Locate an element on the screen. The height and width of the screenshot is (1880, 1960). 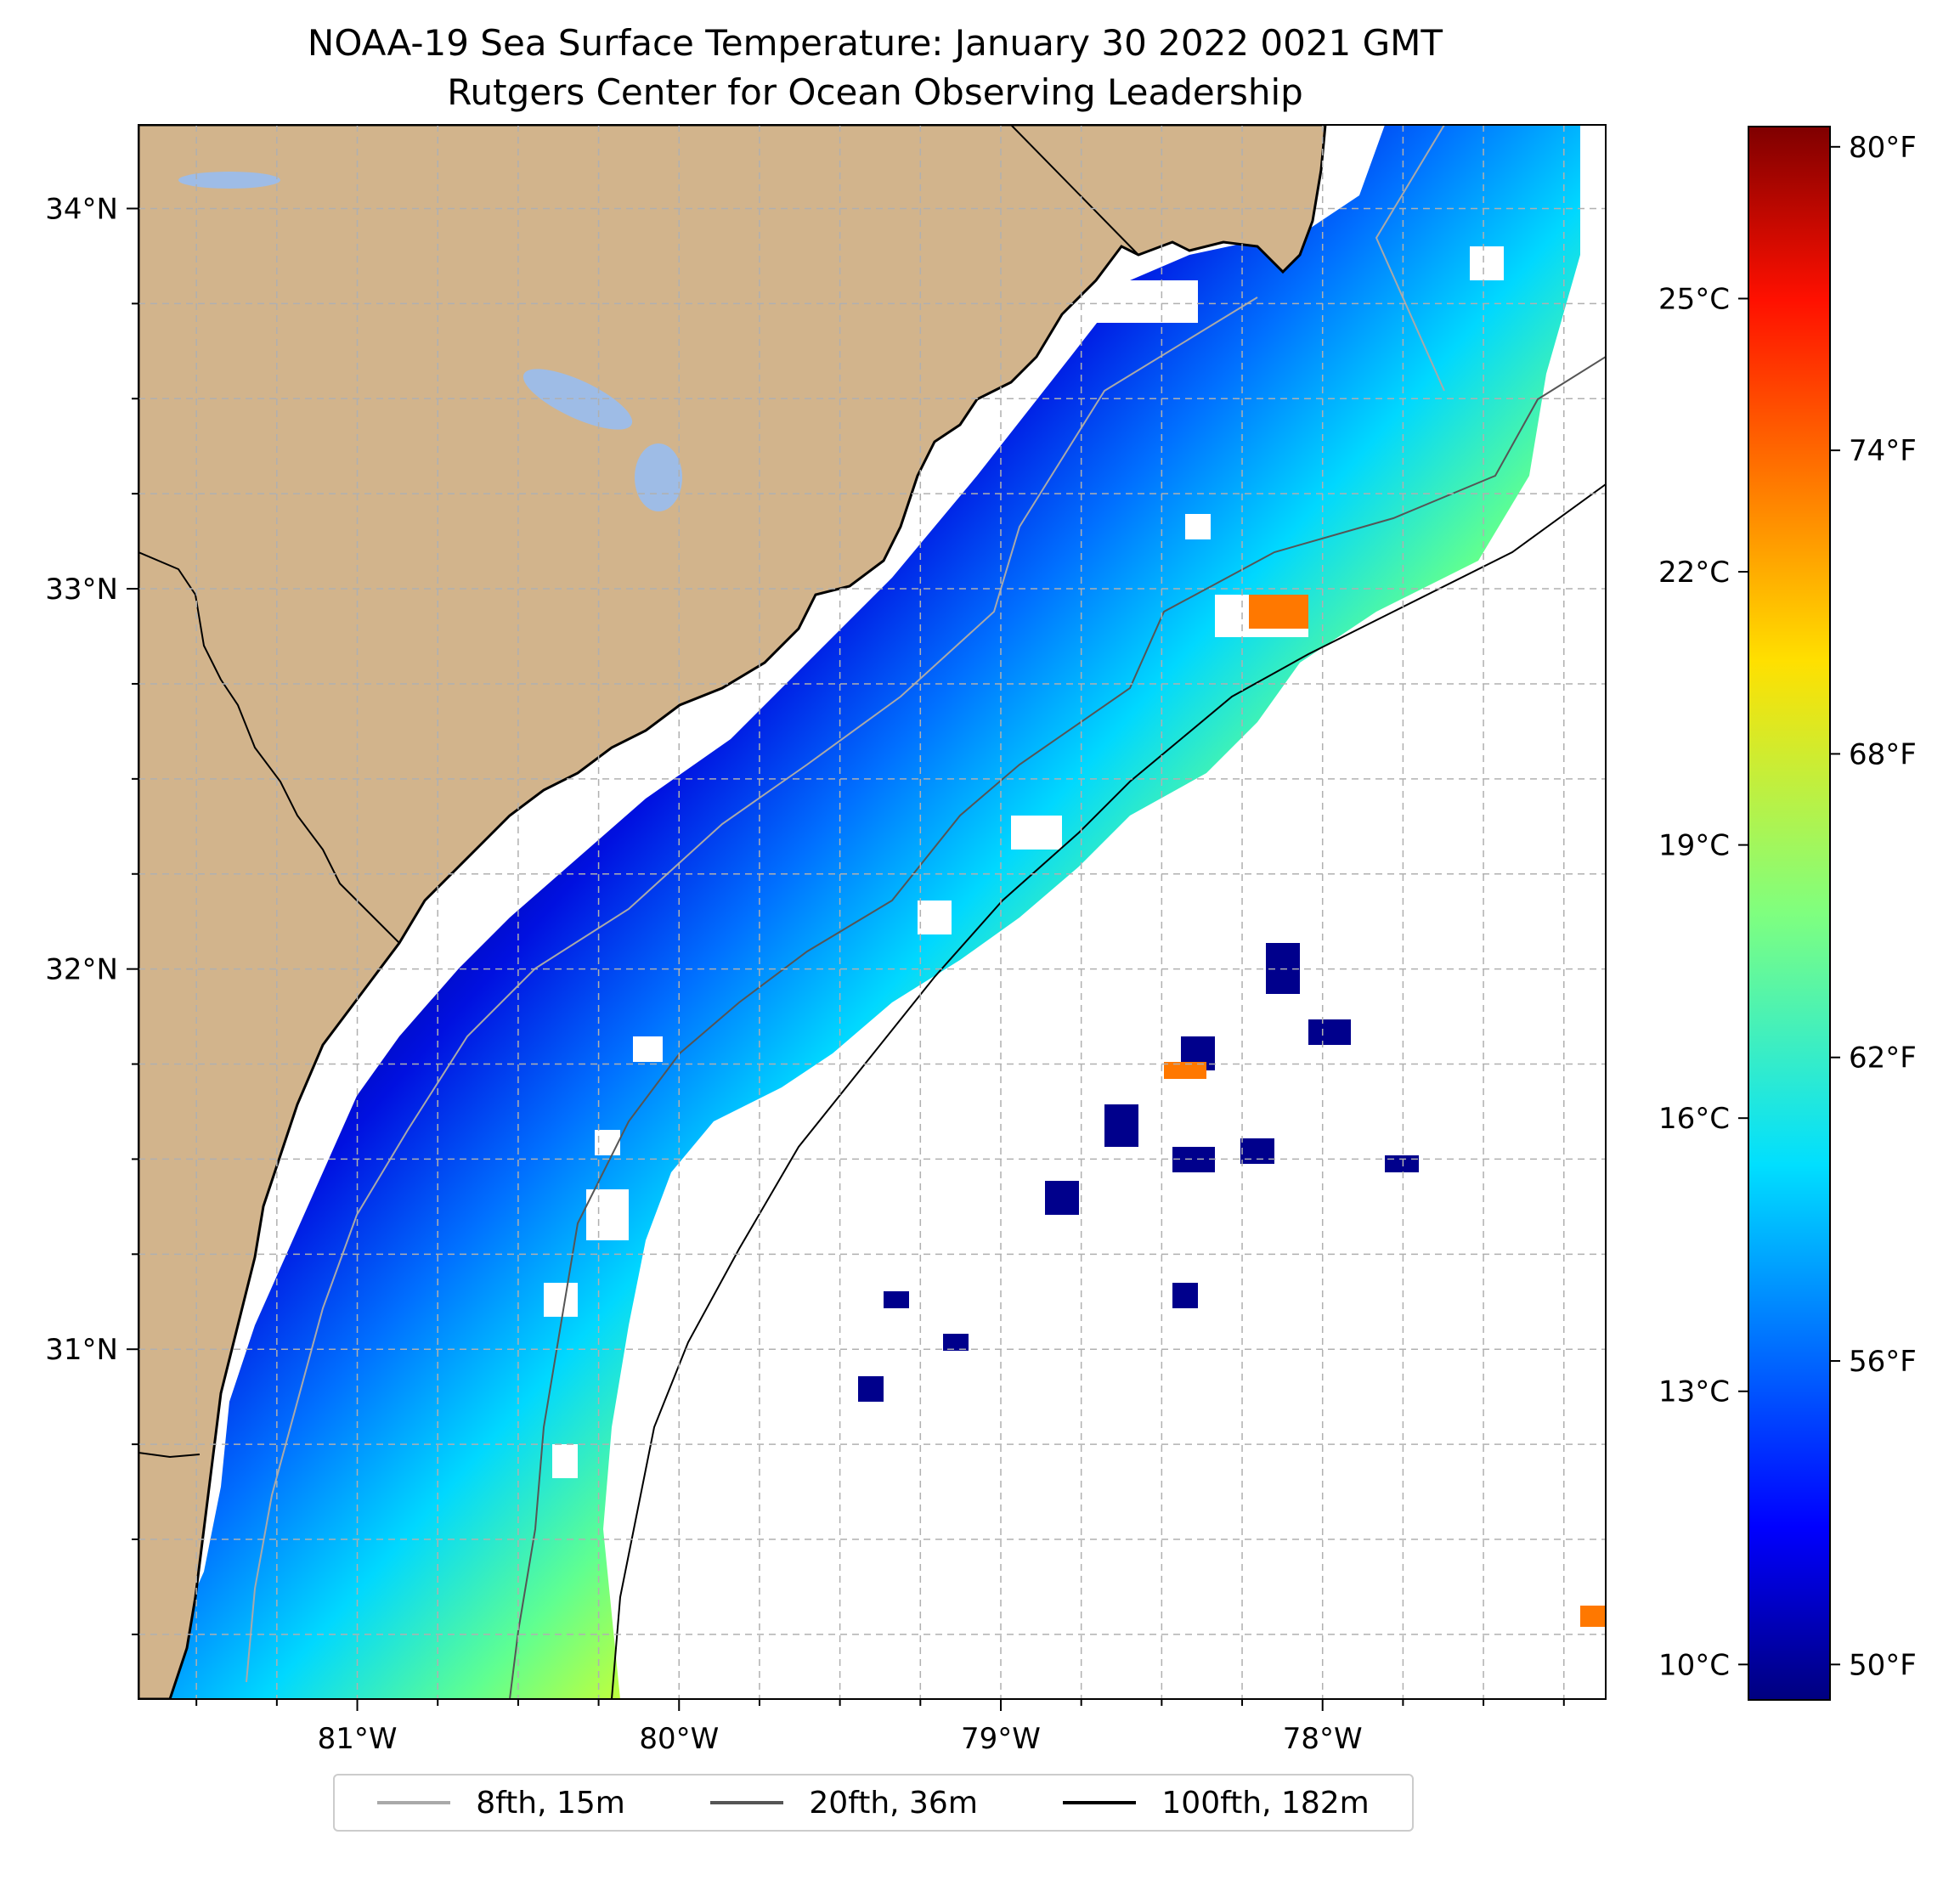
colorbar-f-label: 62°F is located at coordinates (1883, 1058).